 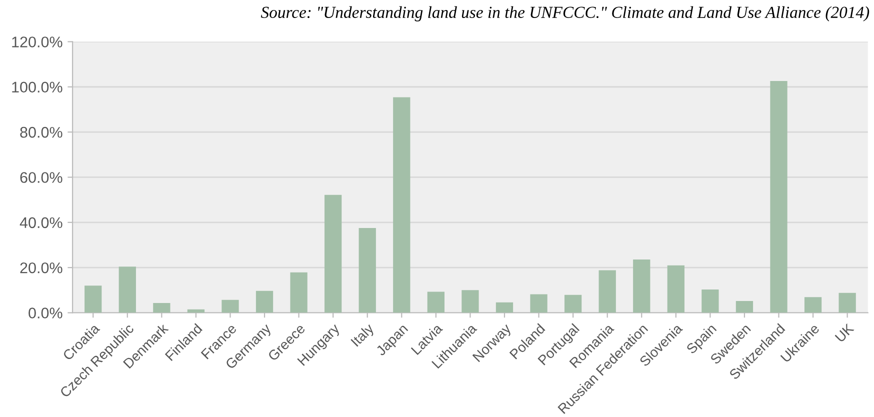 I want to click on x-tick-label: UK, so click(x=844, y=332).